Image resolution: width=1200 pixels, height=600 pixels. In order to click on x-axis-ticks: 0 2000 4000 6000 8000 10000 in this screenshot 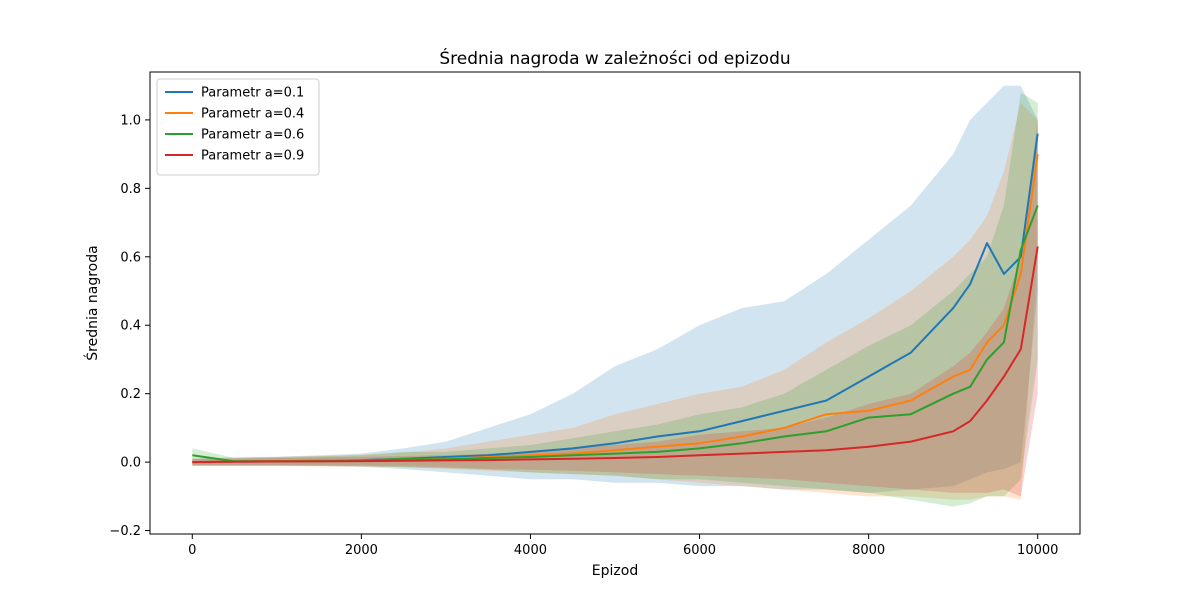, I will do `click(623, 546)`.